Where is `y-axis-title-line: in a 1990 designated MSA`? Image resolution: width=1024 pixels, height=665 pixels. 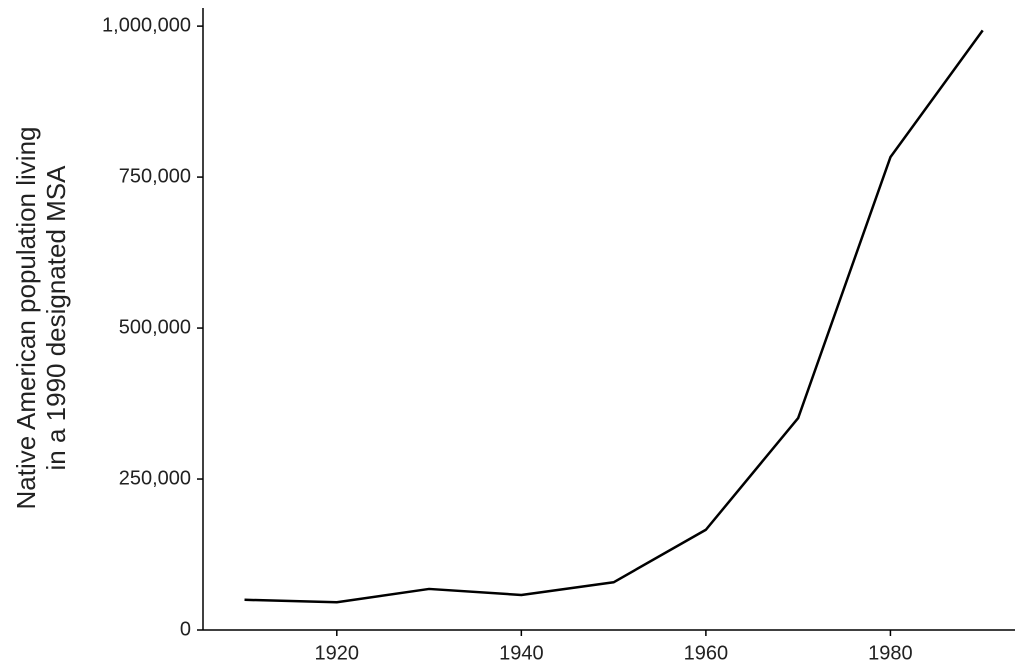 y-axis-title-line: in a 1990 designated MSA is located at coordinates (56, 318).